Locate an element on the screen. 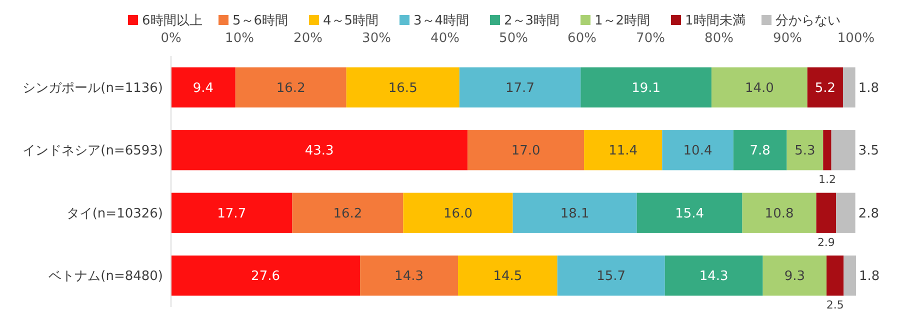 The height and width of the screenshot is (321, 900). x-tick-label: 80% is located at coordinates (719, 38).